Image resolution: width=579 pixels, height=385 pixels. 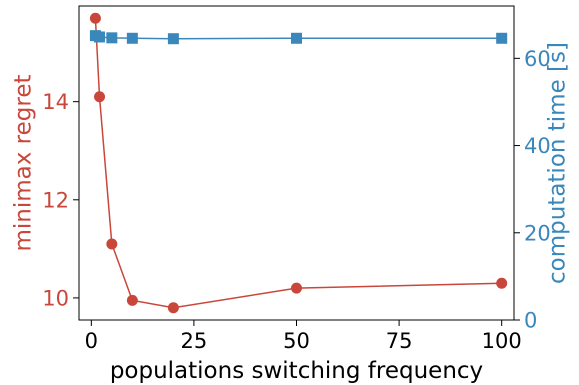 What do you see at coordinates (502, 341) in the screenshot?
I see `x-tick-label: 100` at bounding box center [502, 341].